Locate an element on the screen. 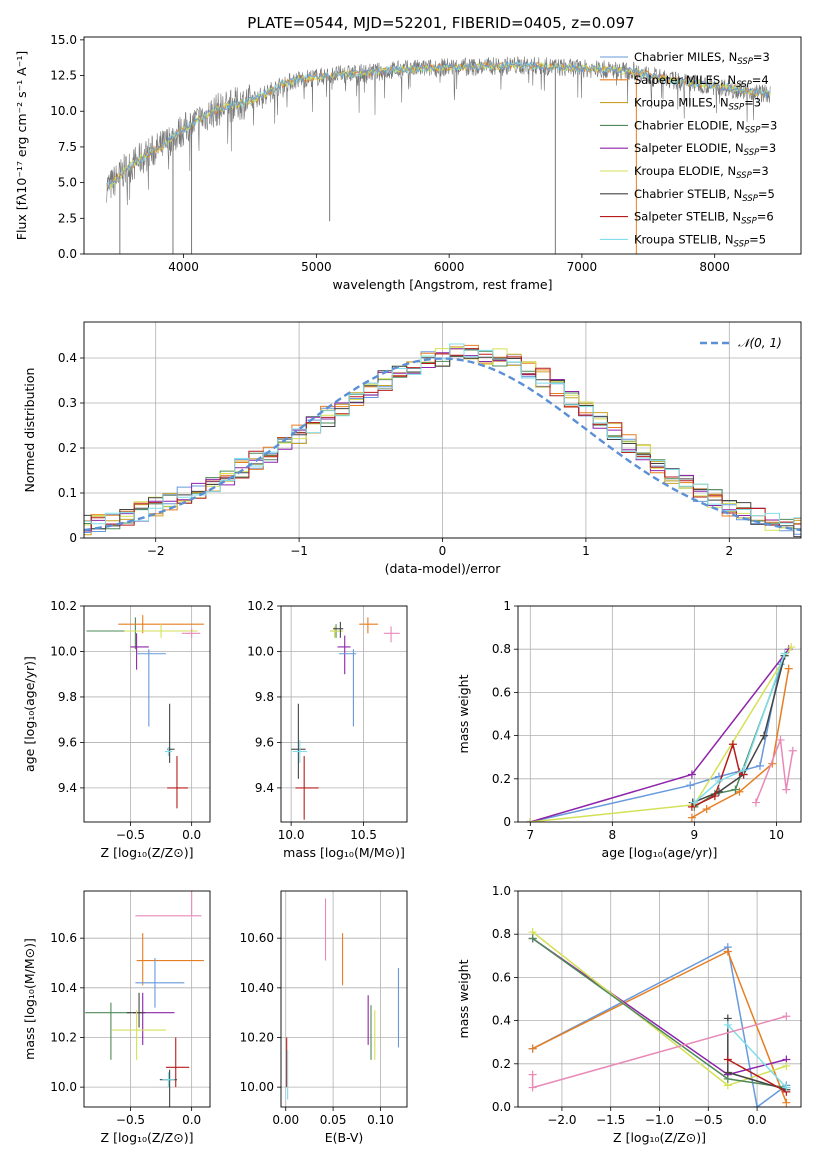 This screenshot has height=1170, width=819. spectrum-xtick-label-2: 6000 is located at coordinates (449, 267).